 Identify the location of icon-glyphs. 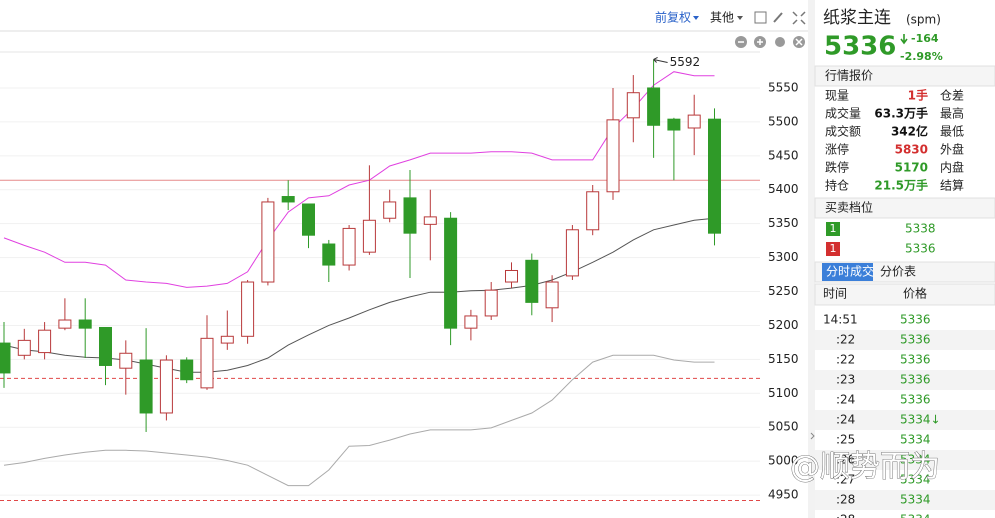
(770, 42).